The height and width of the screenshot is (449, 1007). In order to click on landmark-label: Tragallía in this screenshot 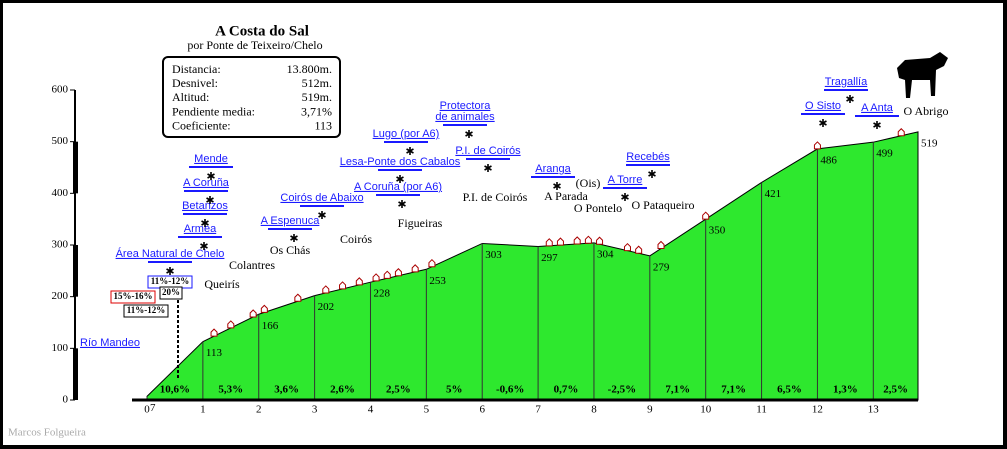, I will do `click(846, 82)`.